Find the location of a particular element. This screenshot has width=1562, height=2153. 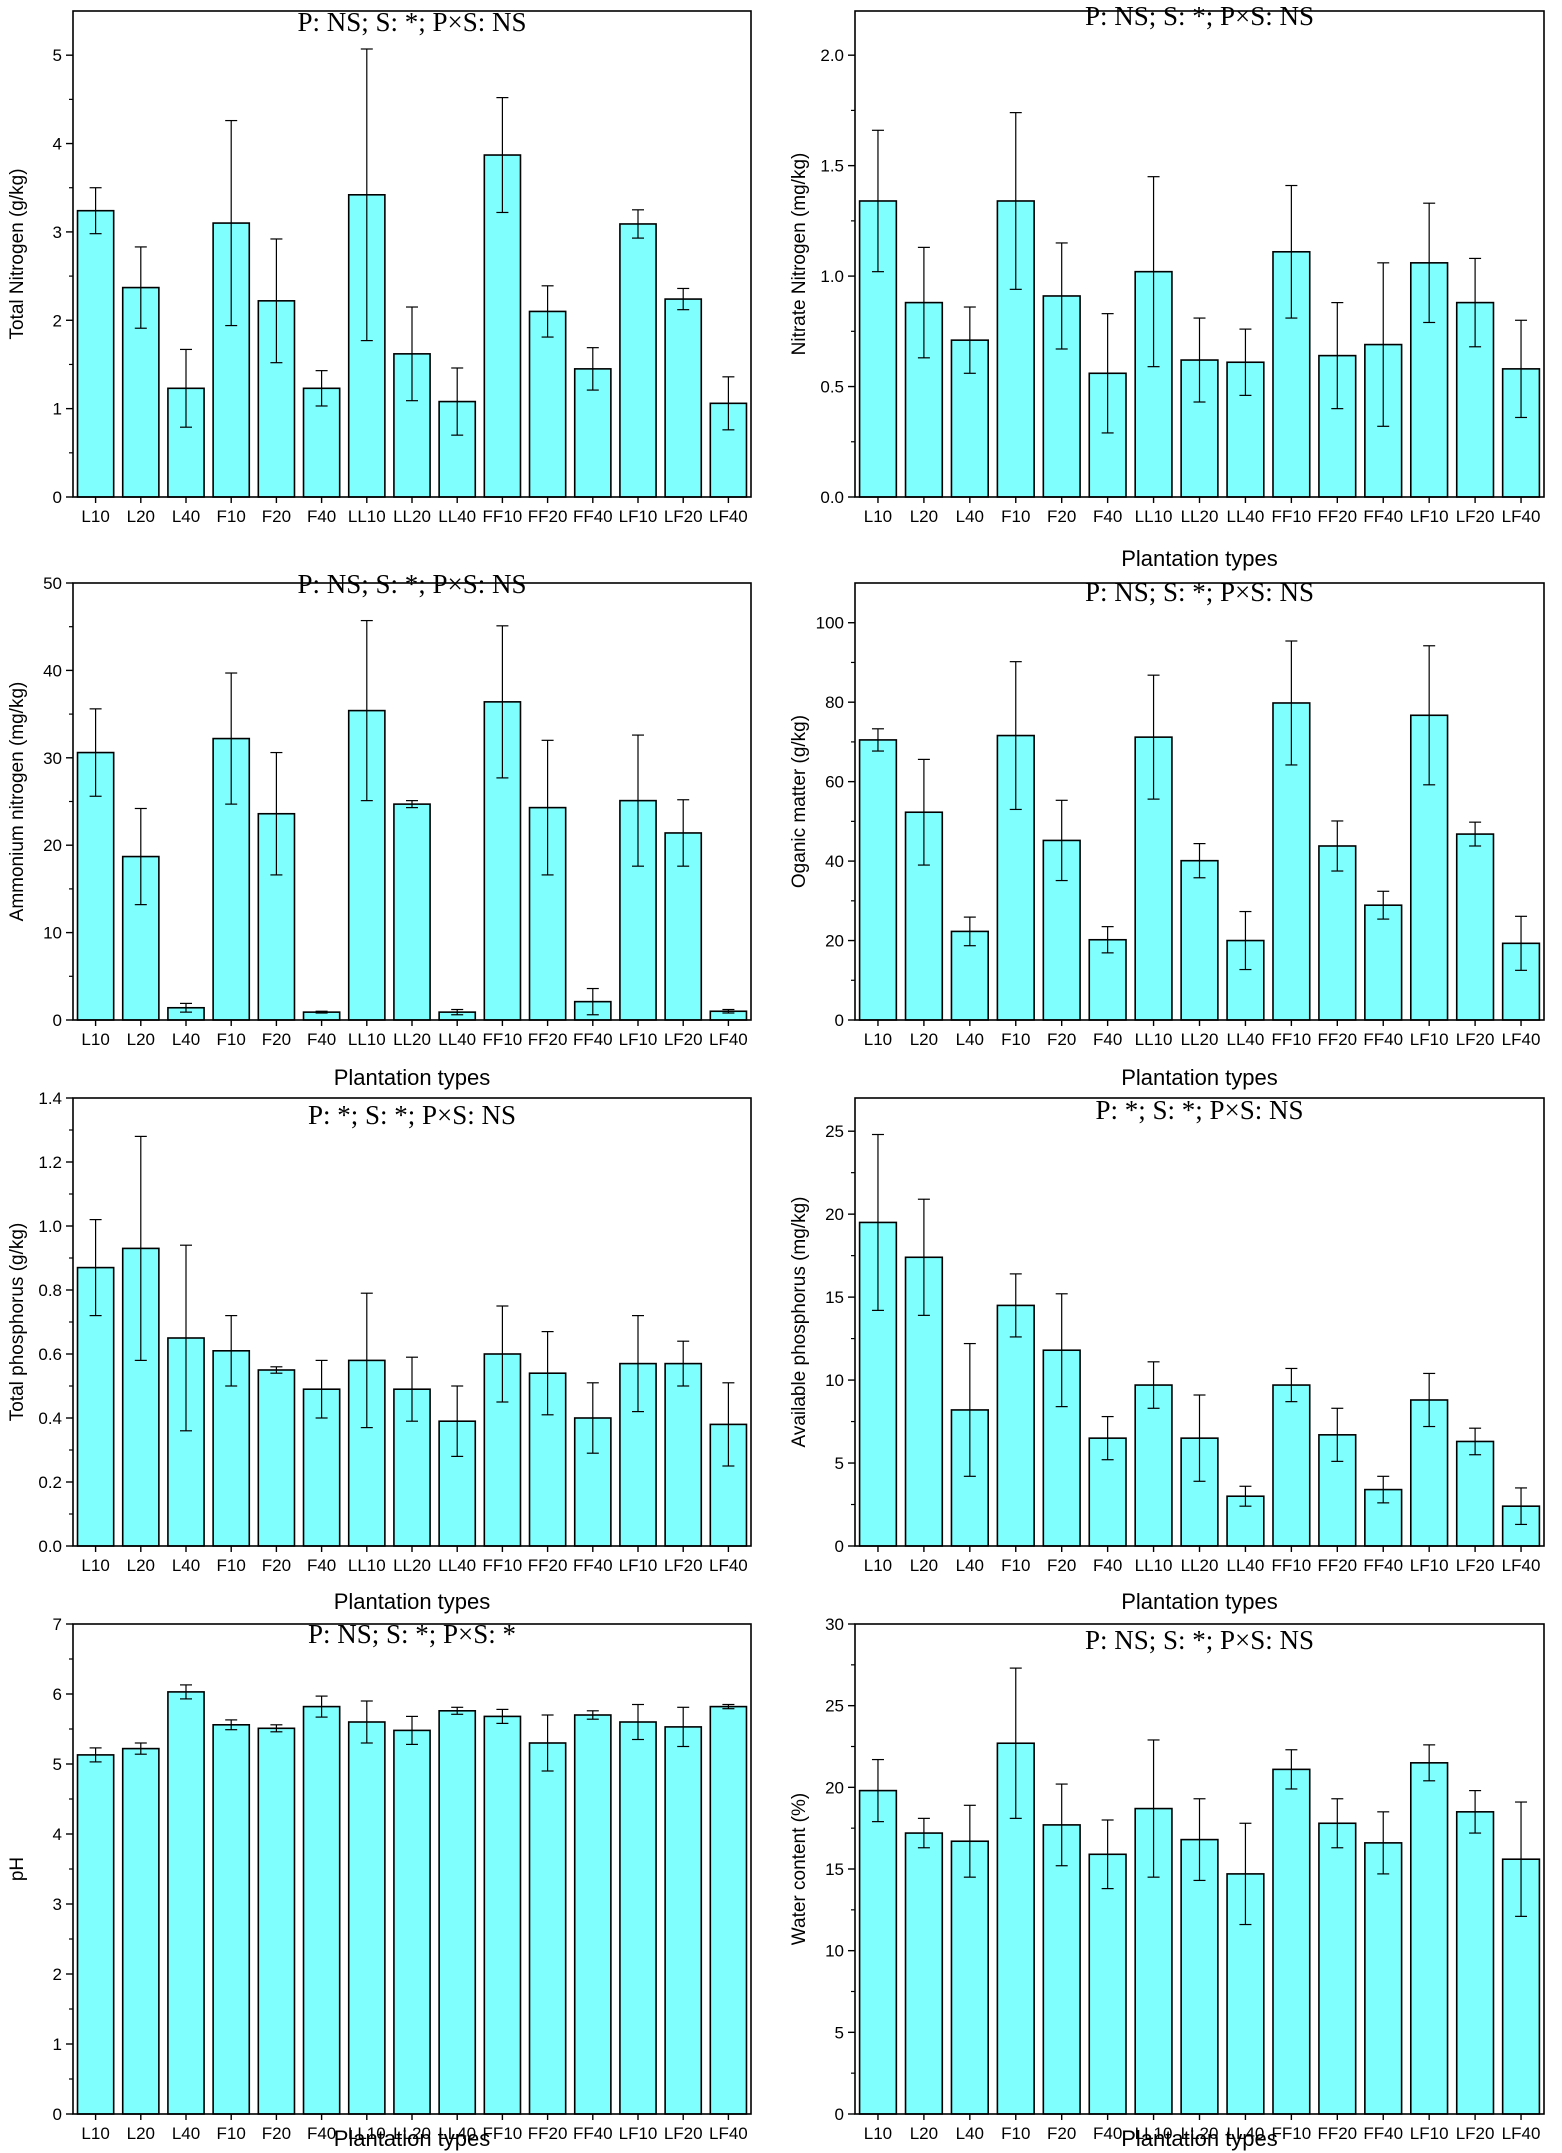

bar-f40 is located at coordinates (1107, 1984).